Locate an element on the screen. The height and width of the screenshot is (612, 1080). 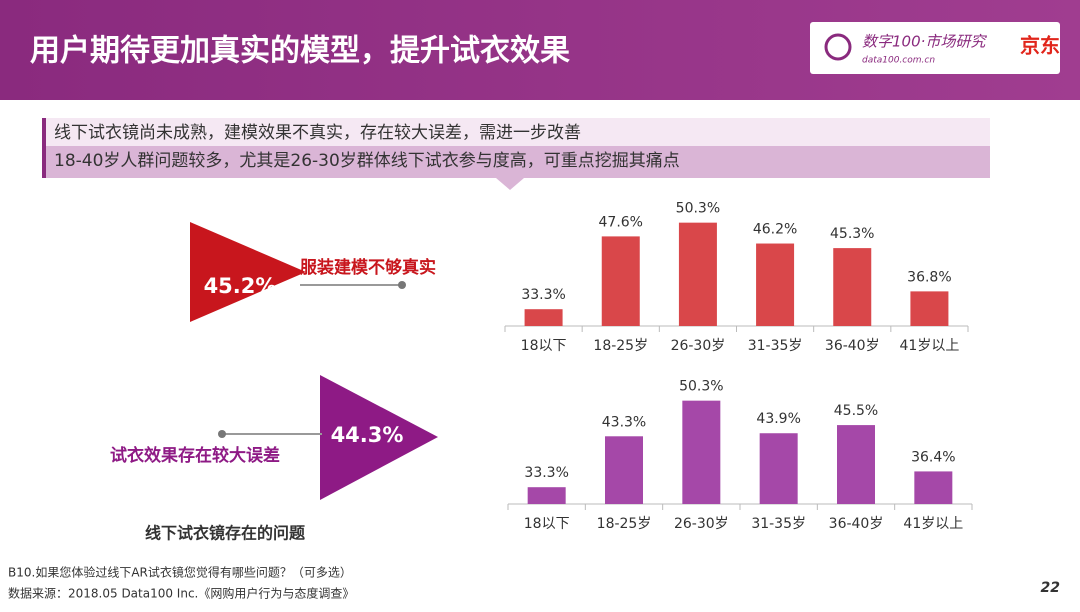
slide-title: 用户期待更加真实的模型，提升试衣效果 is located at coordinates (300, 51).